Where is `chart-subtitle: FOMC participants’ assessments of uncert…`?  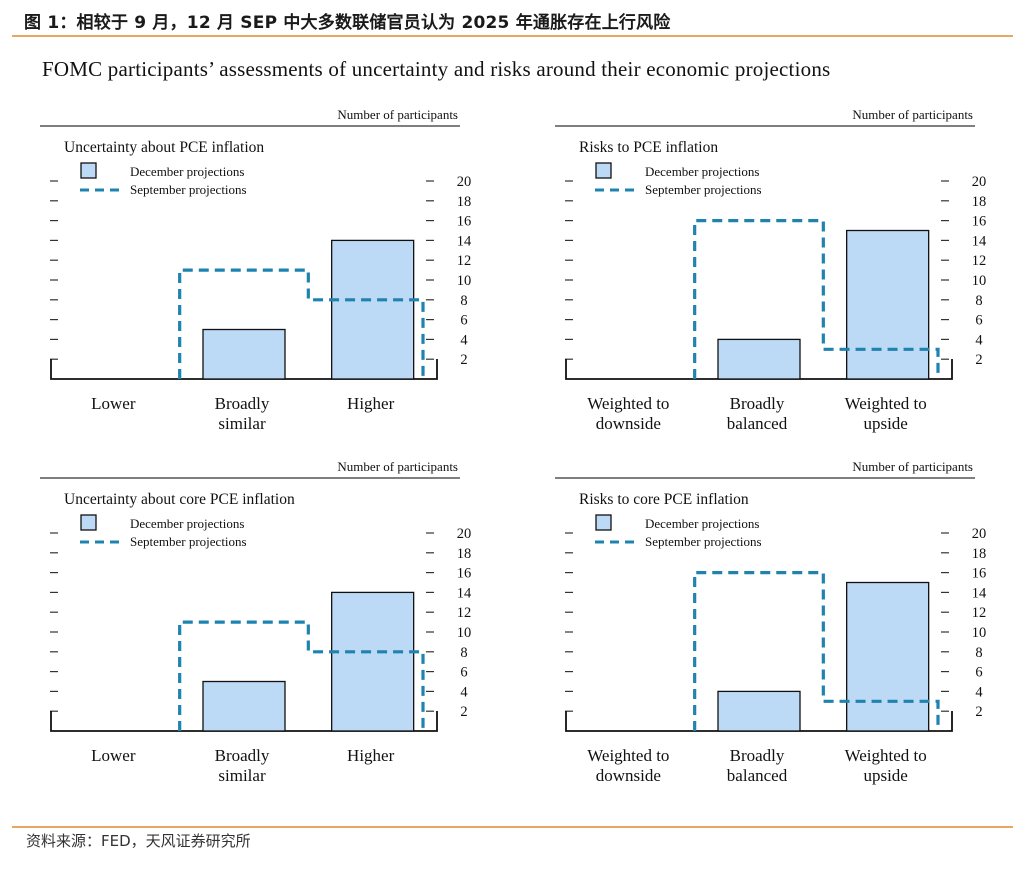
chart-subtitle: FOMC participants’ assessments of uncert… is located at coordinates (436, 69).